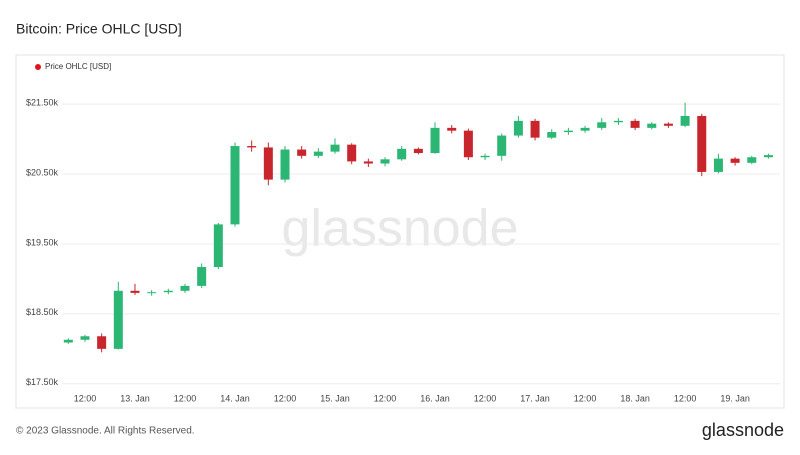 This screenshot has width=800, height=455. Describe the element at coordinates (743, 430) in the screenshot. I see `logo: glassnode` at that location.